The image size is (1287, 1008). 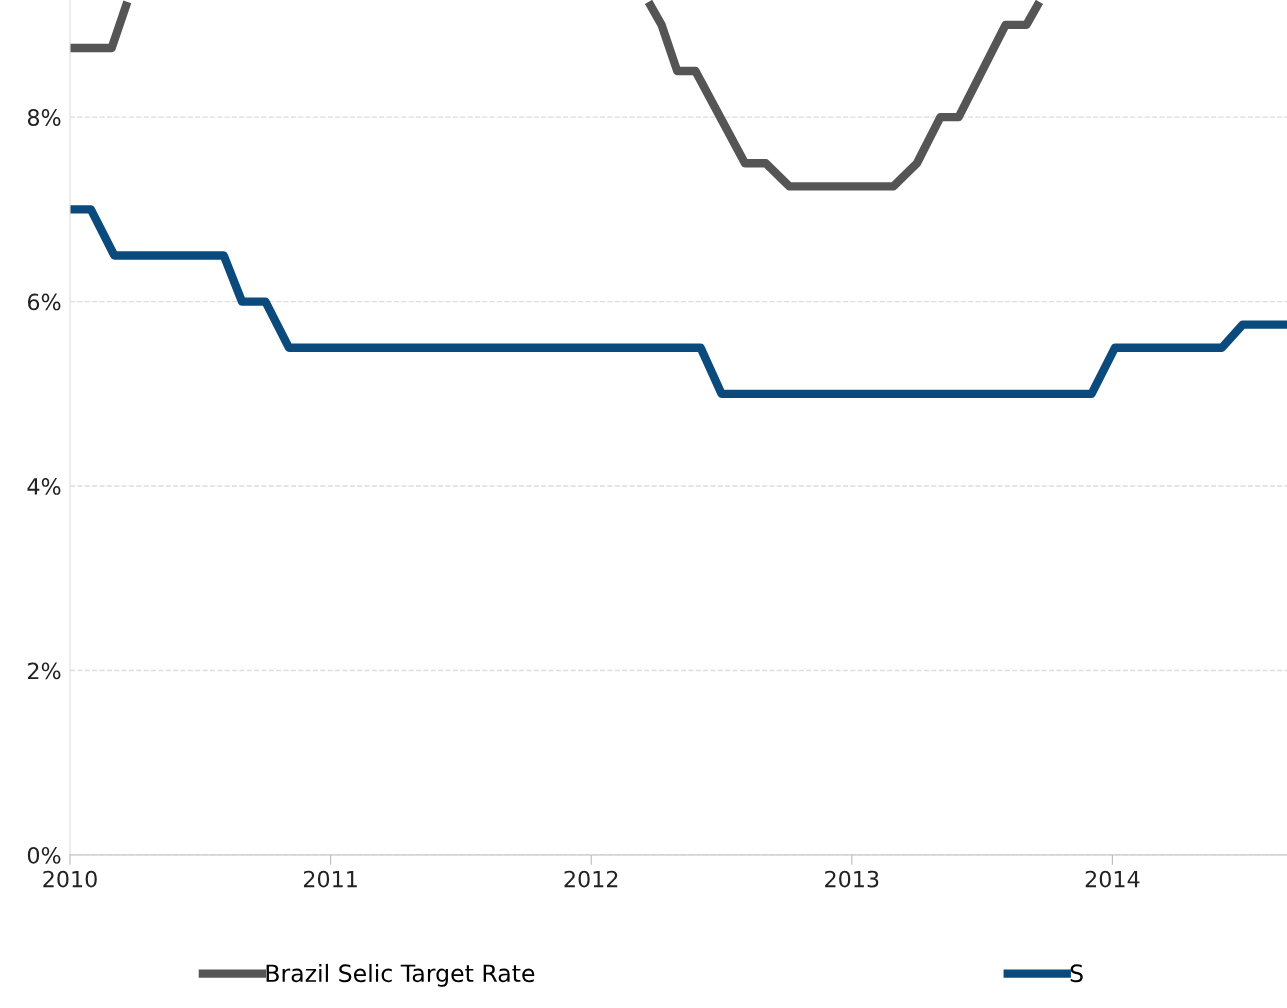 What do you see at coordinates (330, 879) in the screenshot?
I see `x-tick-label: 2011` at bounding box center [330, 879].